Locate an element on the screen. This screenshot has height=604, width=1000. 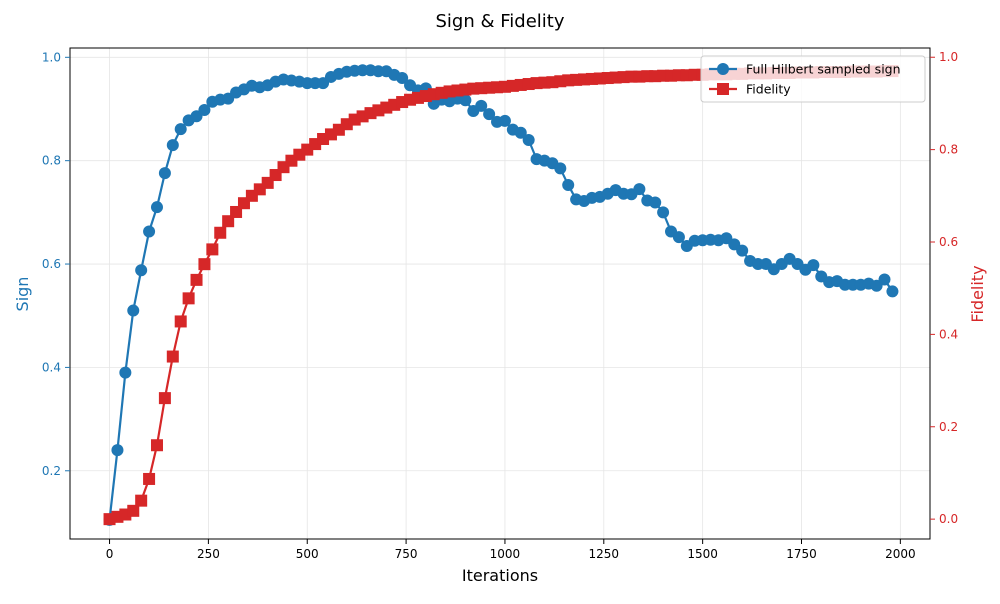
chart-title: Sign & Fidelity is located at coordinates (500, 21).